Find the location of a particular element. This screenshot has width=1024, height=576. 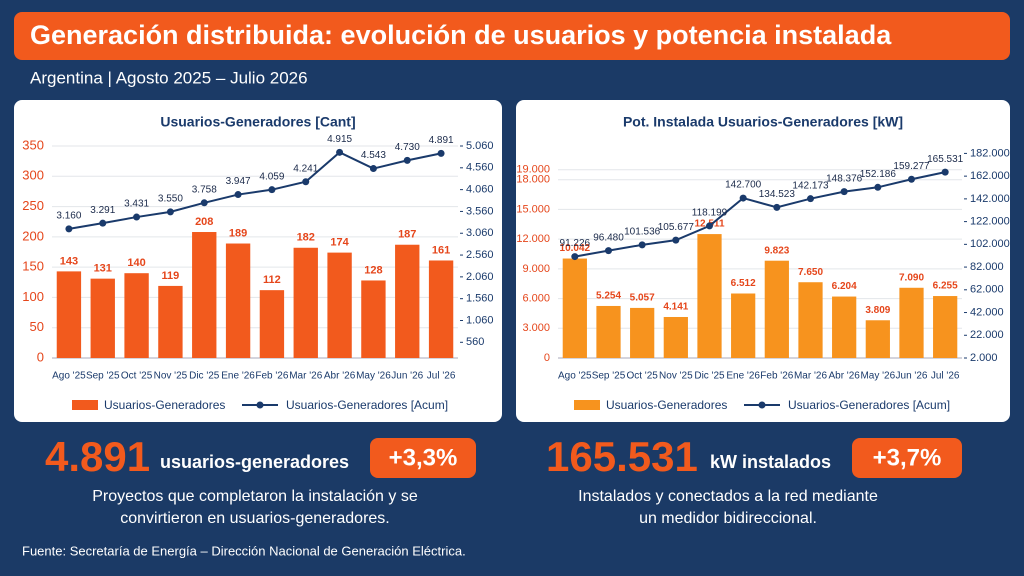

x-tick-label: Ene '26 is located at coordinates (238, 376).